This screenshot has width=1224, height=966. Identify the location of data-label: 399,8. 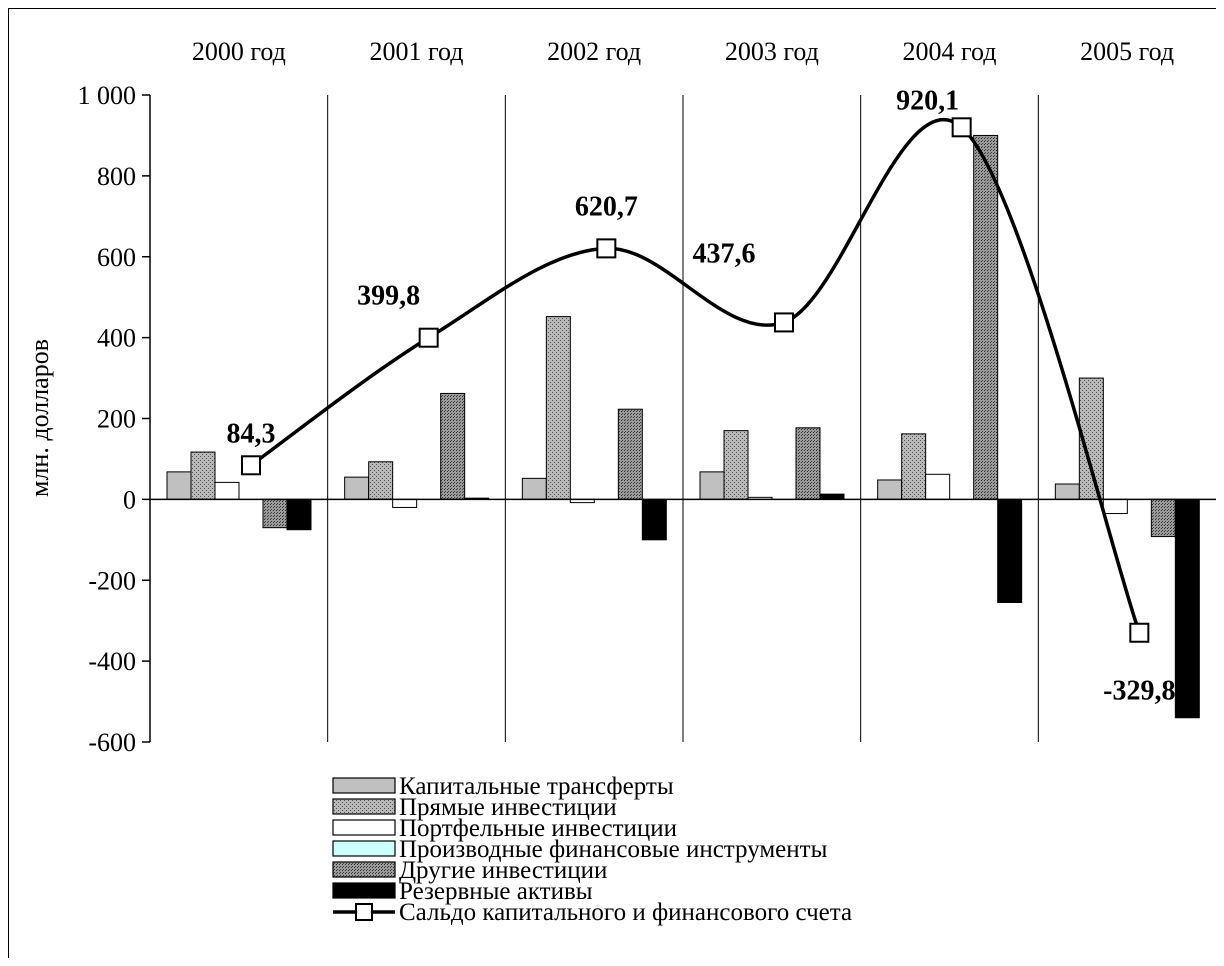
(388, 296).